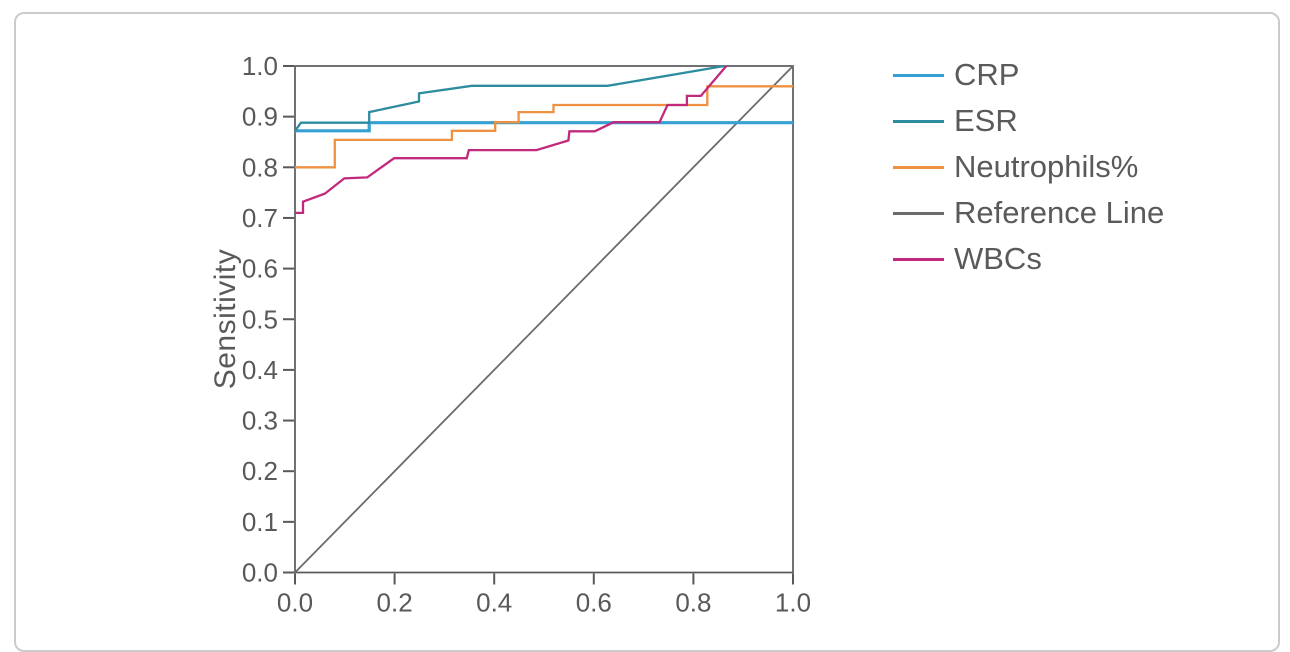  I want to click on y-axis-title: Sensitivity, so click(225, 319).